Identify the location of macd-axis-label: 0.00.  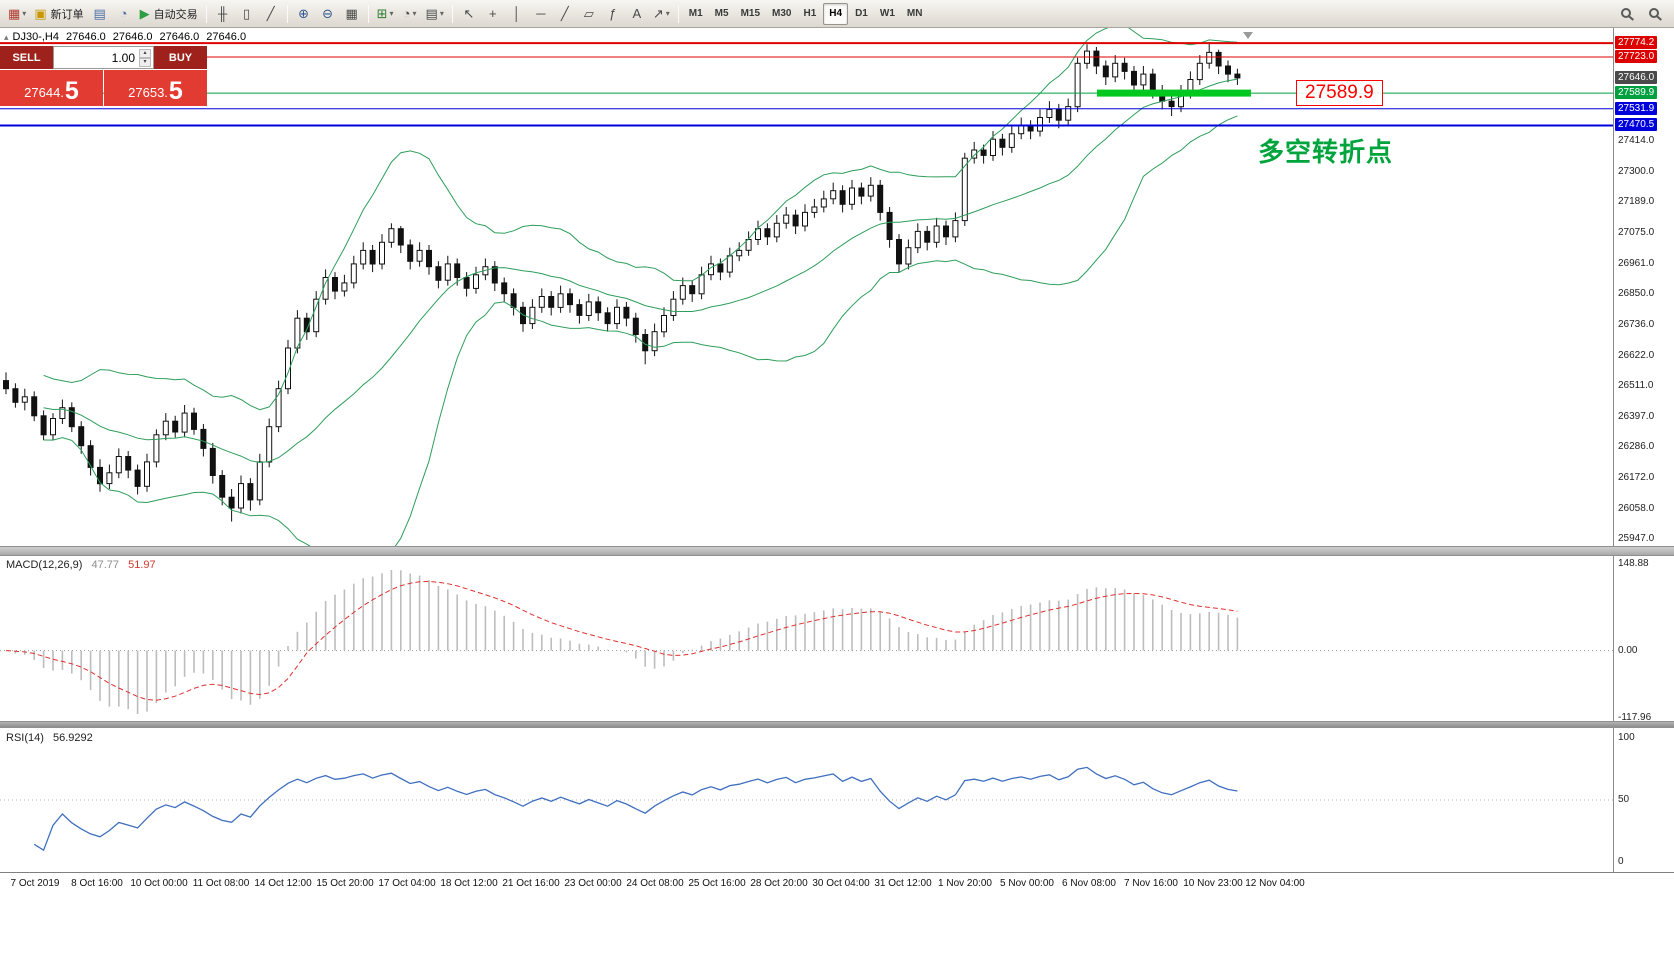
(1628, 650).